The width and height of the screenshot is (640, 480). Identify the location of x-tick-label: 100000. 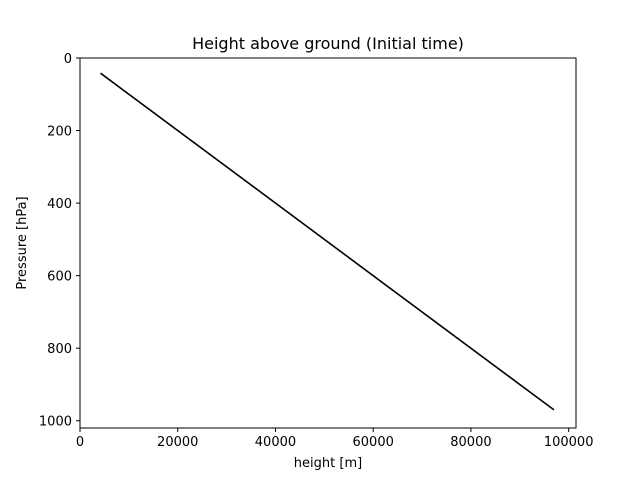
(569, 442).